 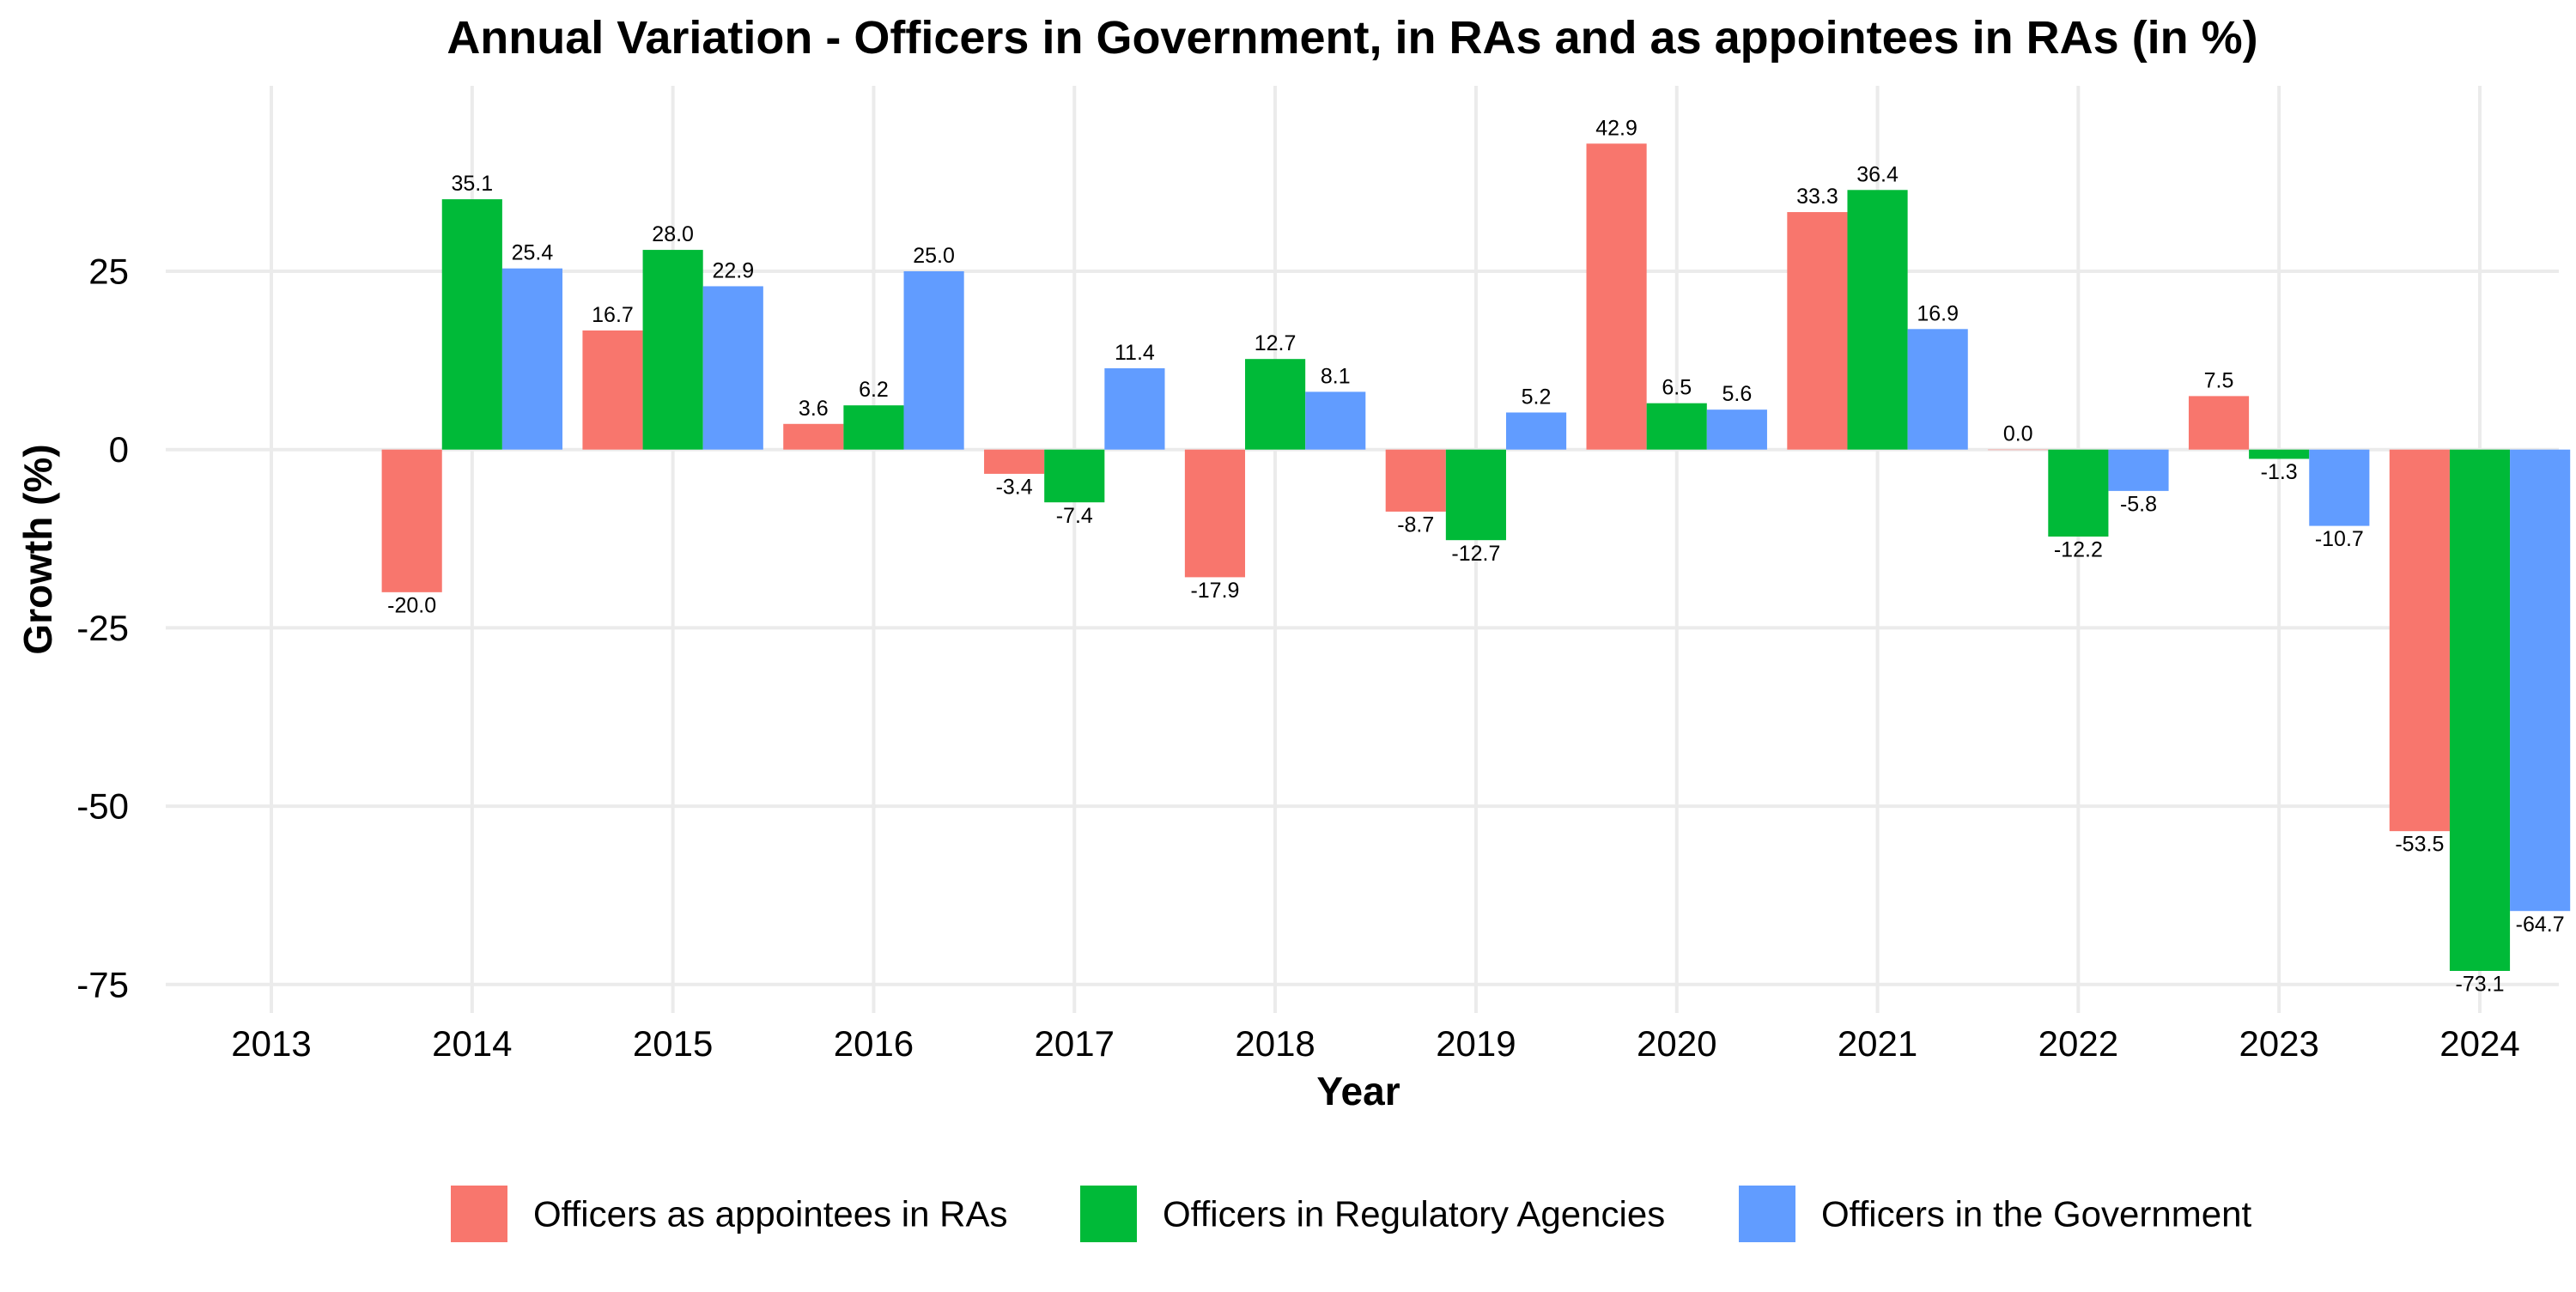 I want to click on legend-item: Officers in the Government, so click(x=1995, y=1214).